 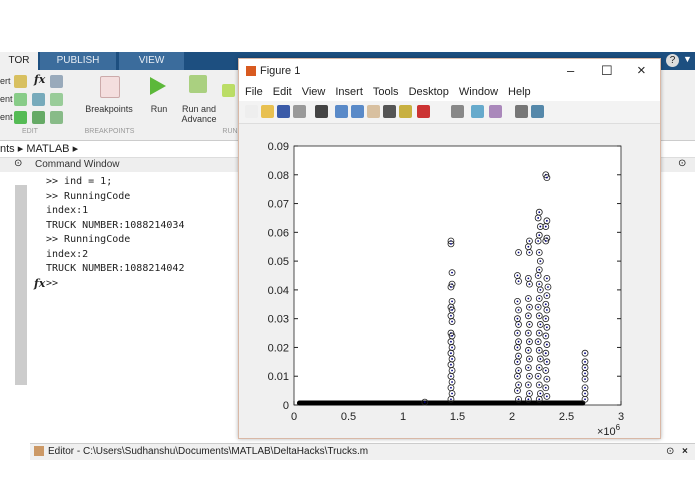 I want to click on comment-label: ent, so click(x=6, y=99).